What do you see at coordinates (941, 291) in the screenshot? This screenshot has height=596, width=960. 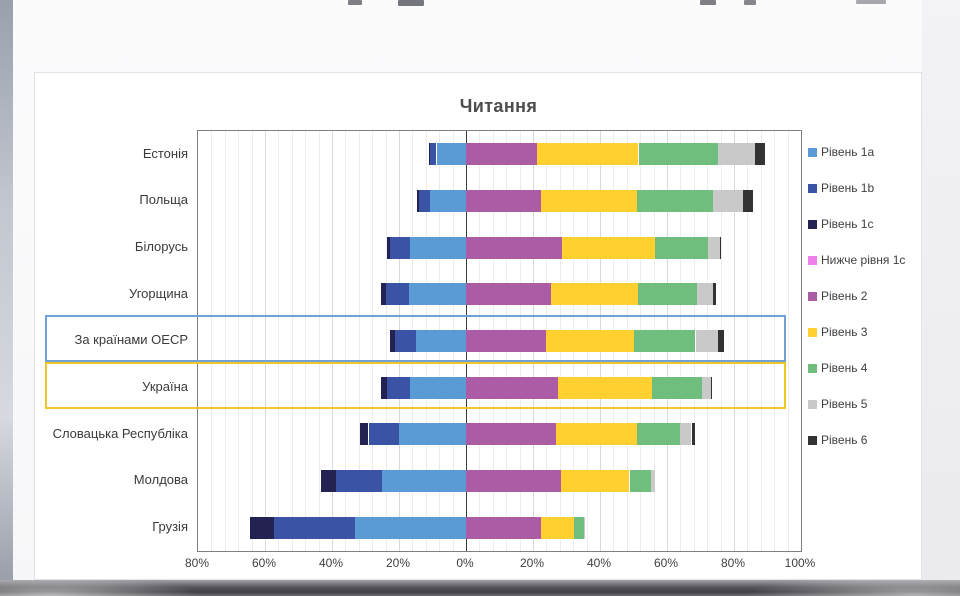 I see `background-right-strip` at bounding box center [941, 291].